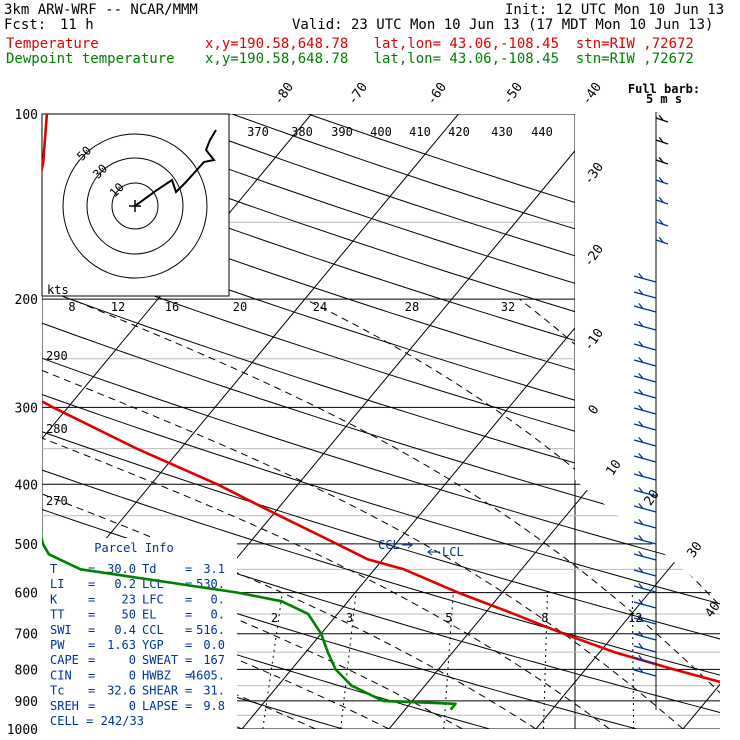 The height and width of the screenshot is (740, 740). I want to click on parcel-info-row: SWI = 0.4 CCL = 516., so click(137, 630).